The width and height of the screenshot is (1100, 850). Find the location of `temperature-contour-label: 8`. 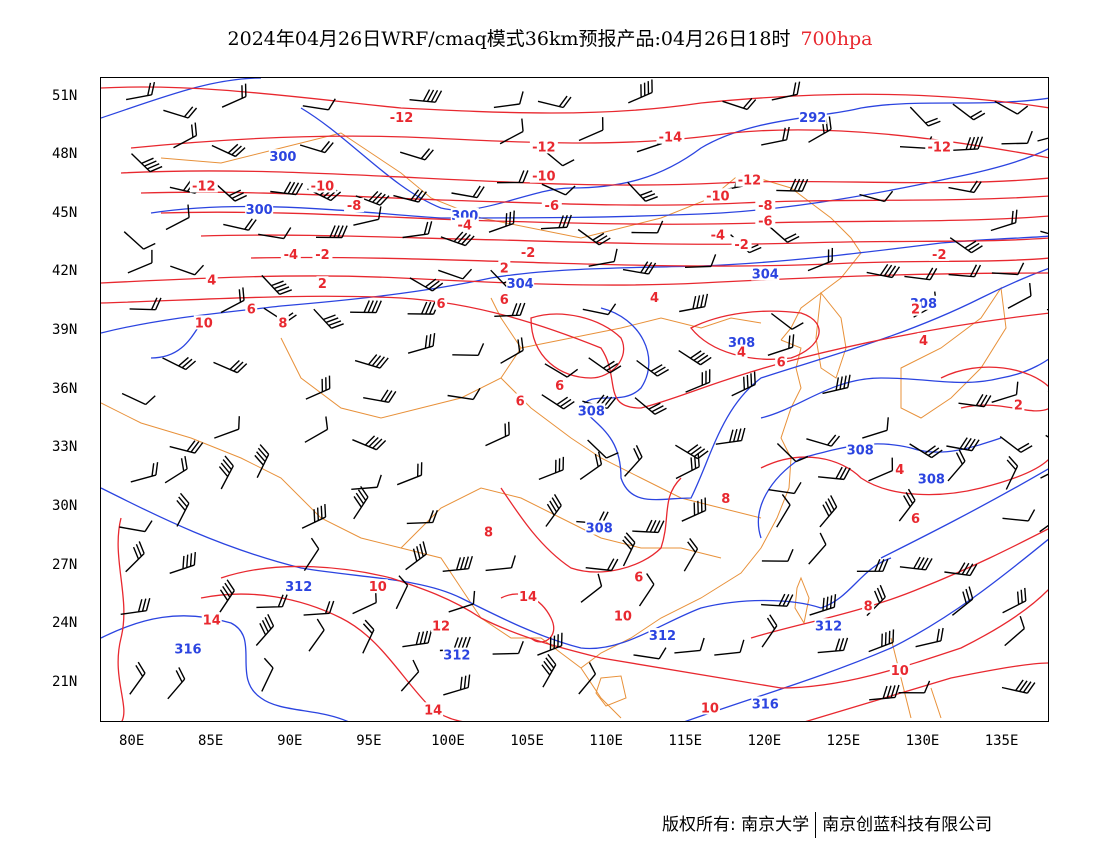

temperature-contour-label: 8 is located at coordinates (868, 607).